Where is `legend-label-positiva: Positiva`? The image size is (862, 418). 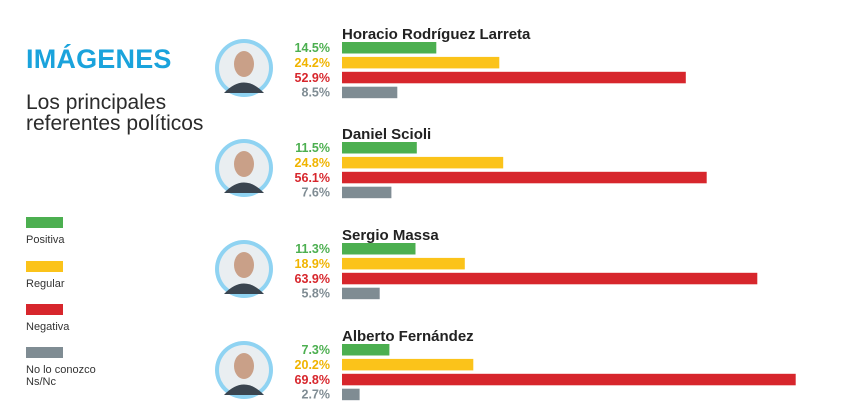 legend-label-positiva: Positiva is located at coordinates (45, 240).